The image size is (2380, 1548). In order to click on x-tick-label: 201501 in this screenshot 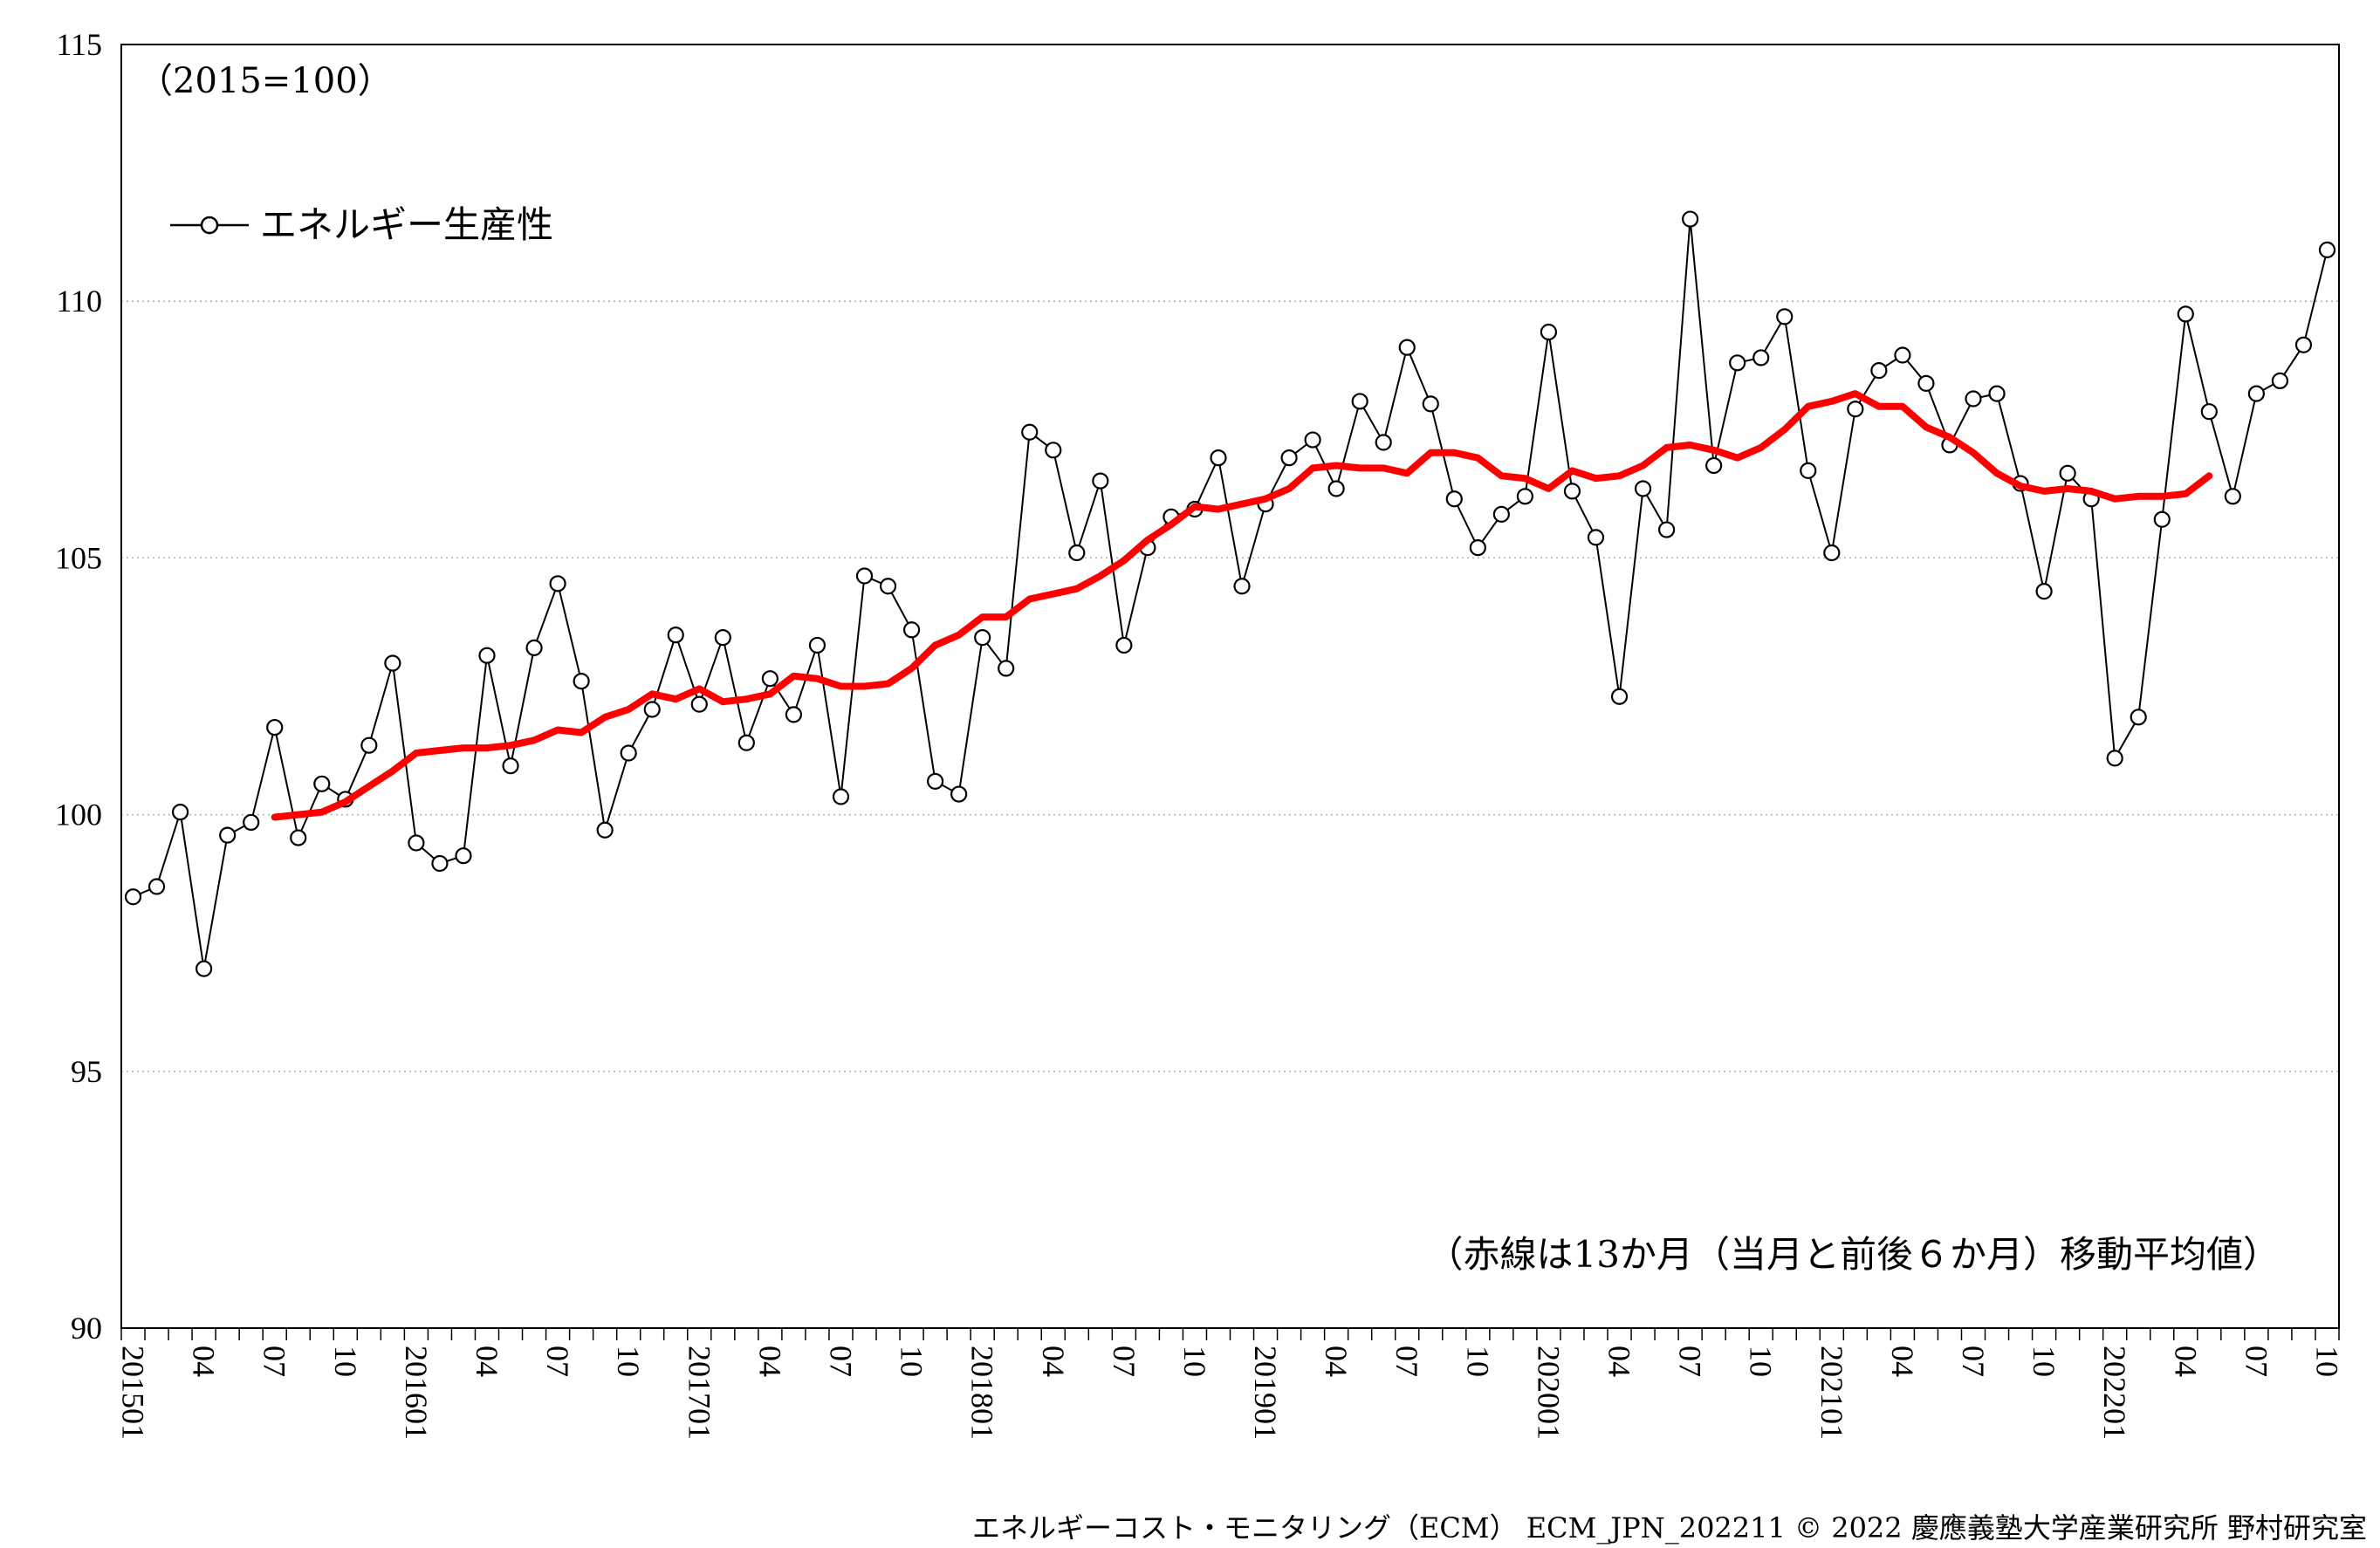, I will do `click(133, 1393)`.